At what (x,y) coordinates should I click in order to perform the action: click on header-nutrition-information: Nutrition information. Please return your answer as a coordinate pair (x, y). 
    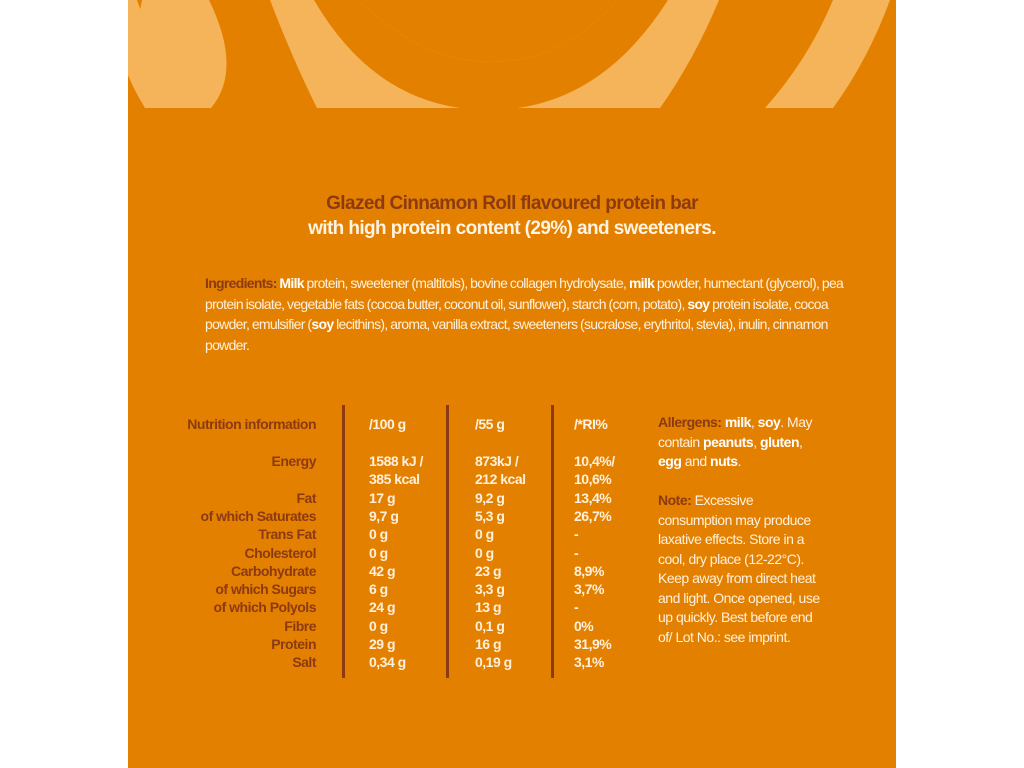
    Looking at the image, I should click on (251, 424).